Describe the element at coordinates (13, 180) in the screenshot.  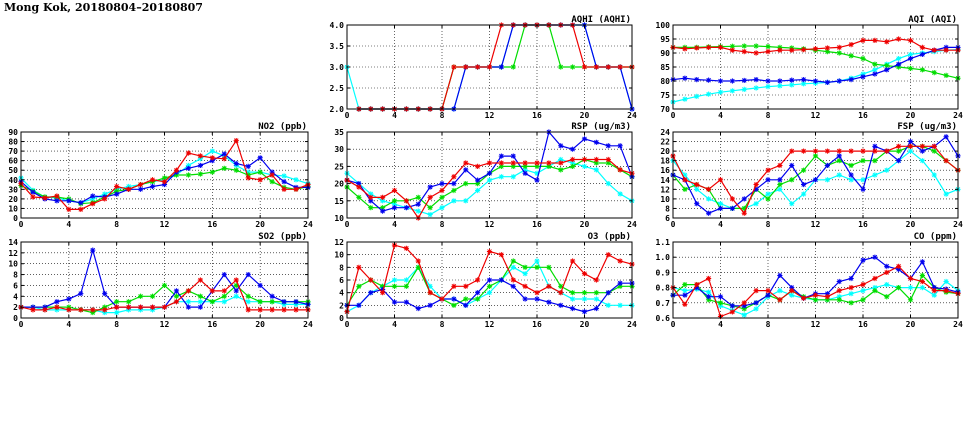
I see `y-tick-label: 40` at that location.